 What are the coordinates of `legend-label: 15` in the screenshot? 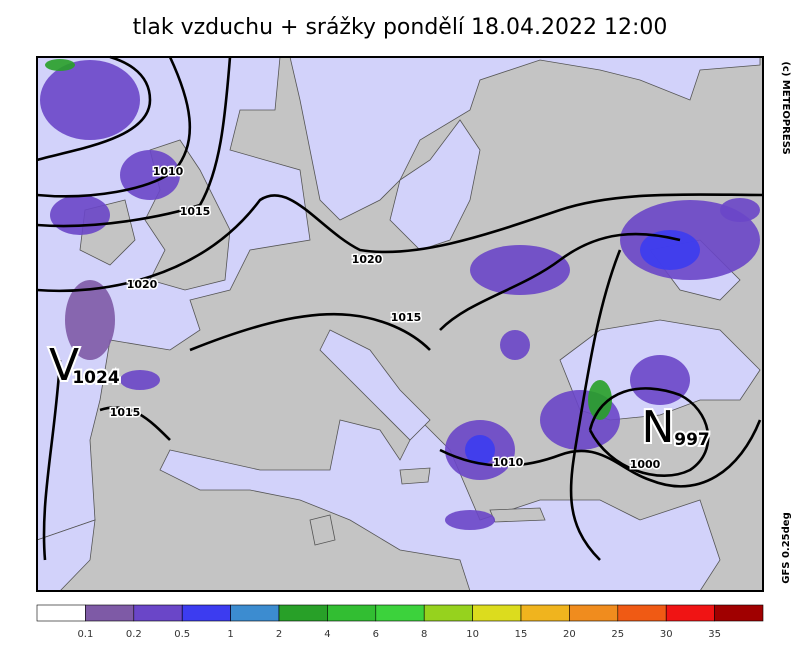 It's located at (521, 634).